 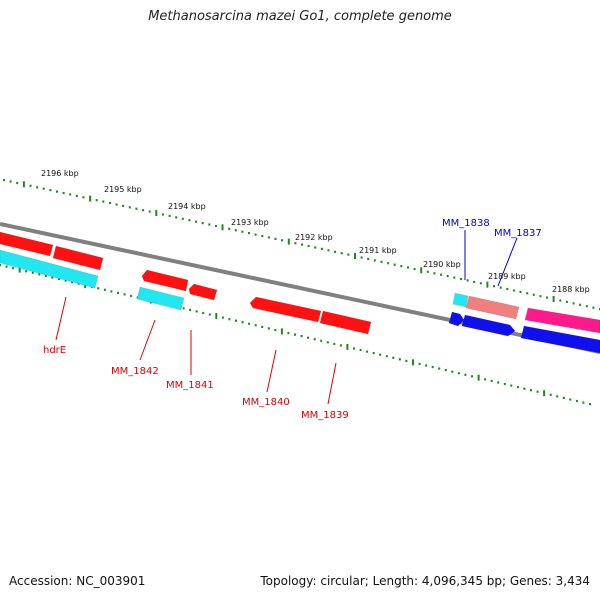 I want to click on gene-label-mm1837: MM_1837, so click(x=518, y=233).